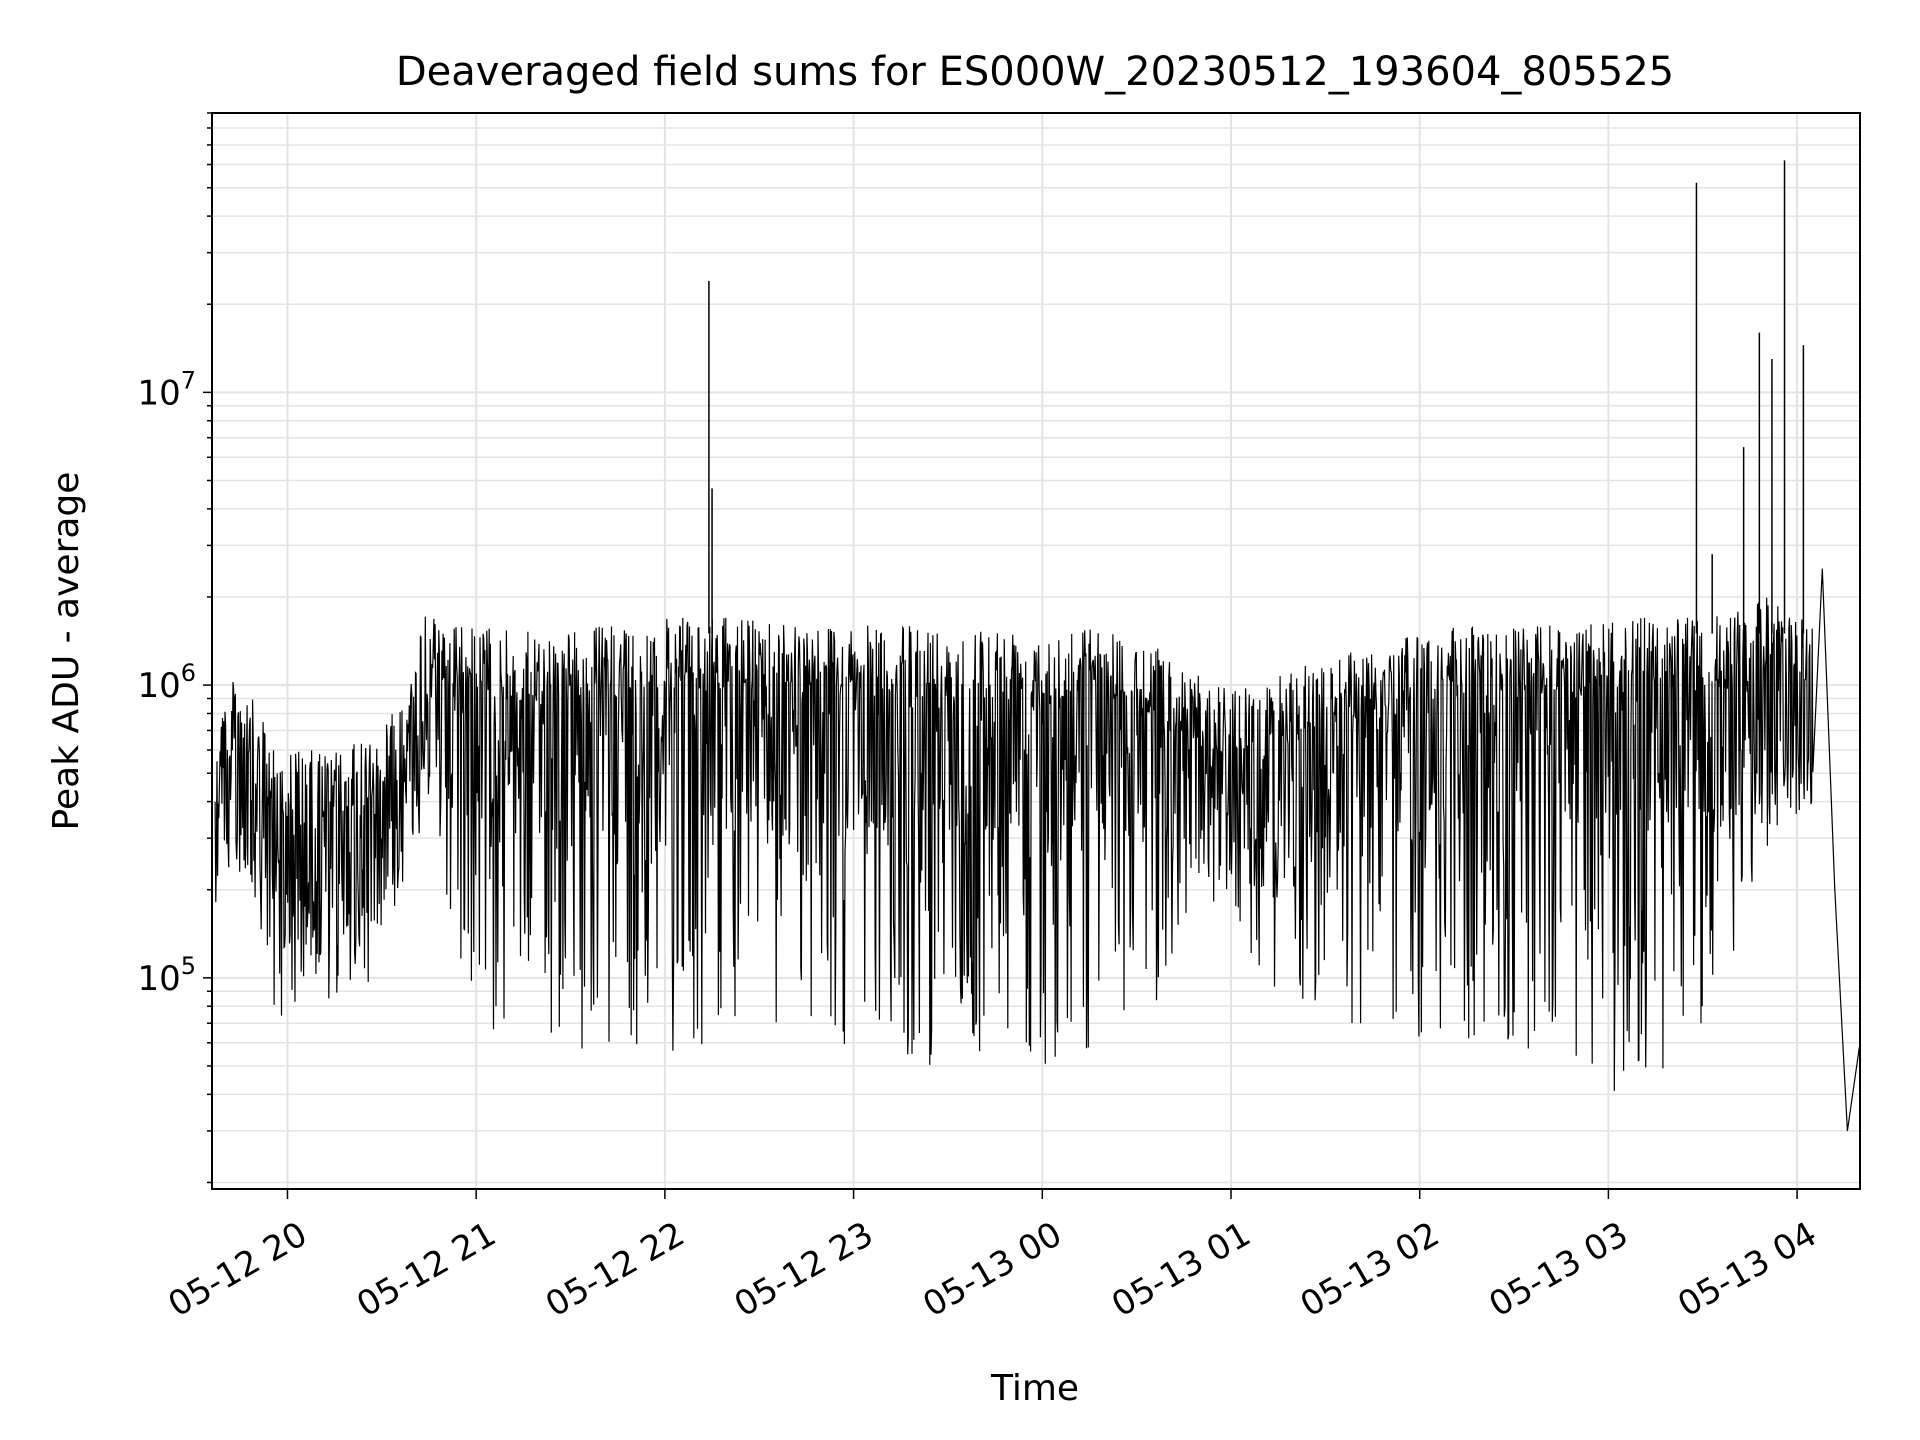  Describe the element at coordinates (166, 389) in the screenshot. I see `y-tick-label: 10⁷` at that location.